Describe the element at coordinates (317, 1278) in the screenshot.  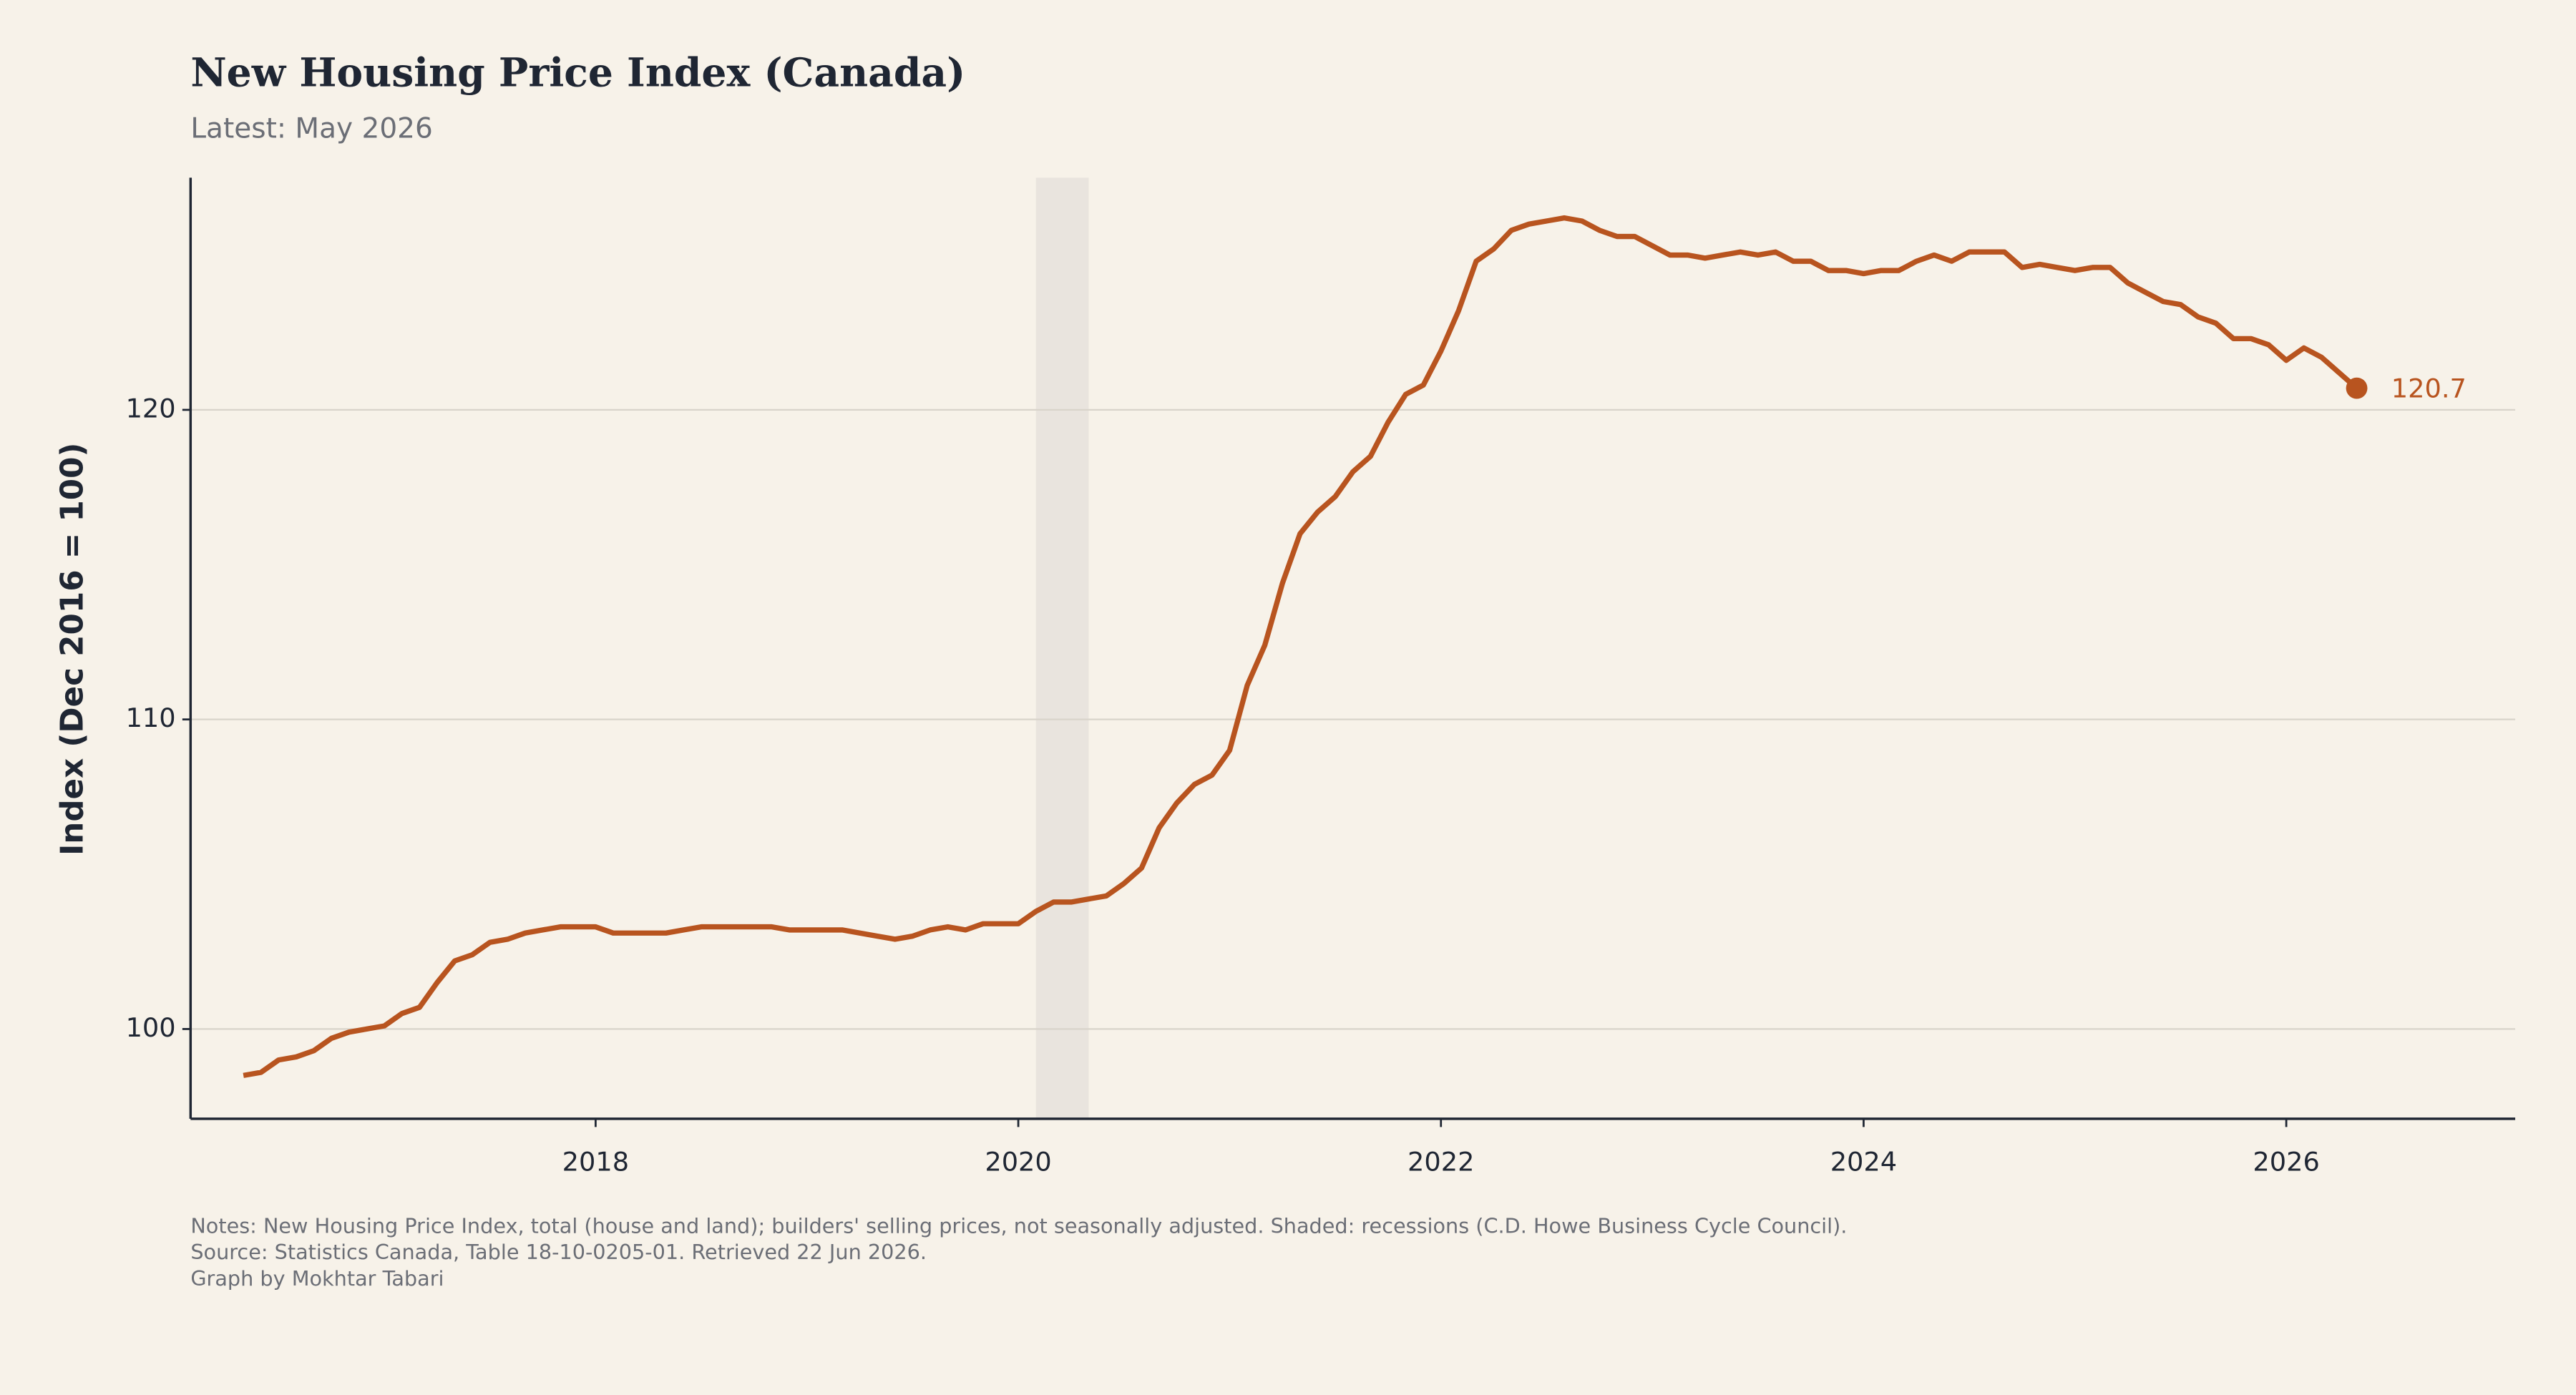
I see `note: Graph by Mokhtar Tabari` at that location.